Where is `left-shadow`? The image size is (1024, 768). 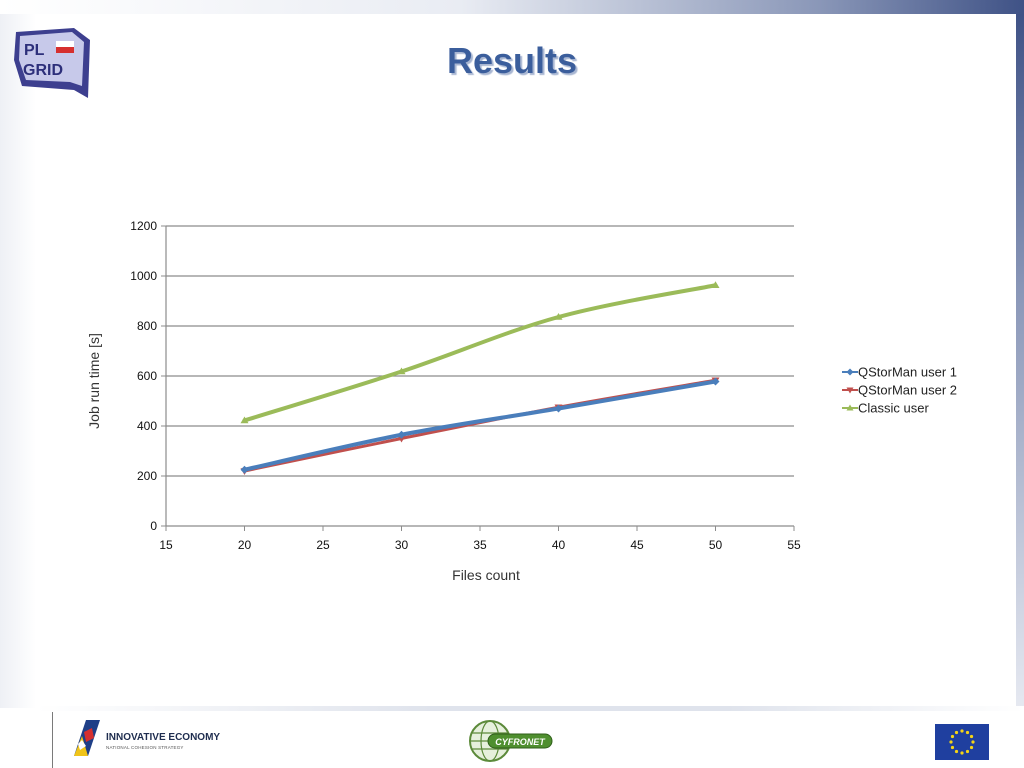
left-shadow is located at coordinates (18, 361).